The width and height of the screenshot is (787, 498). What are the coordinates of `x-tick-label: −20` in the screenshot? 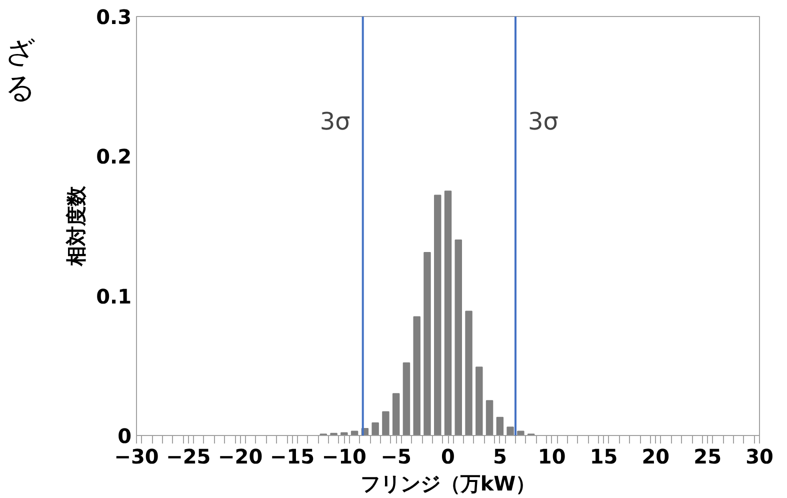 It's located at (240, 456).